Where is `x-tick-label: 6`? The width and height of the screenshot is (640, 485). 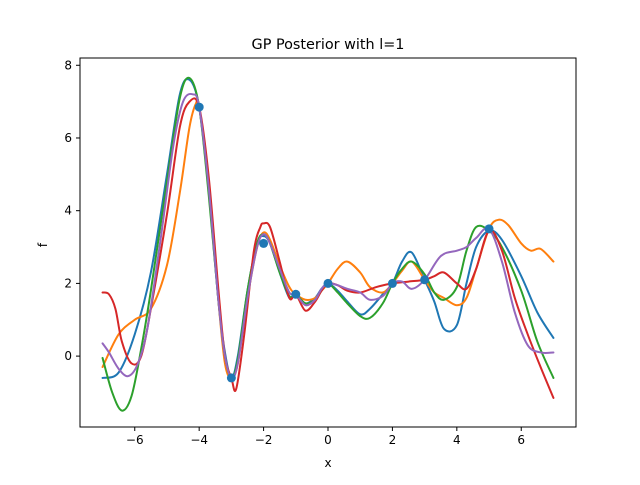
x-tick-label: 6 is located at coordinates (521, 440).